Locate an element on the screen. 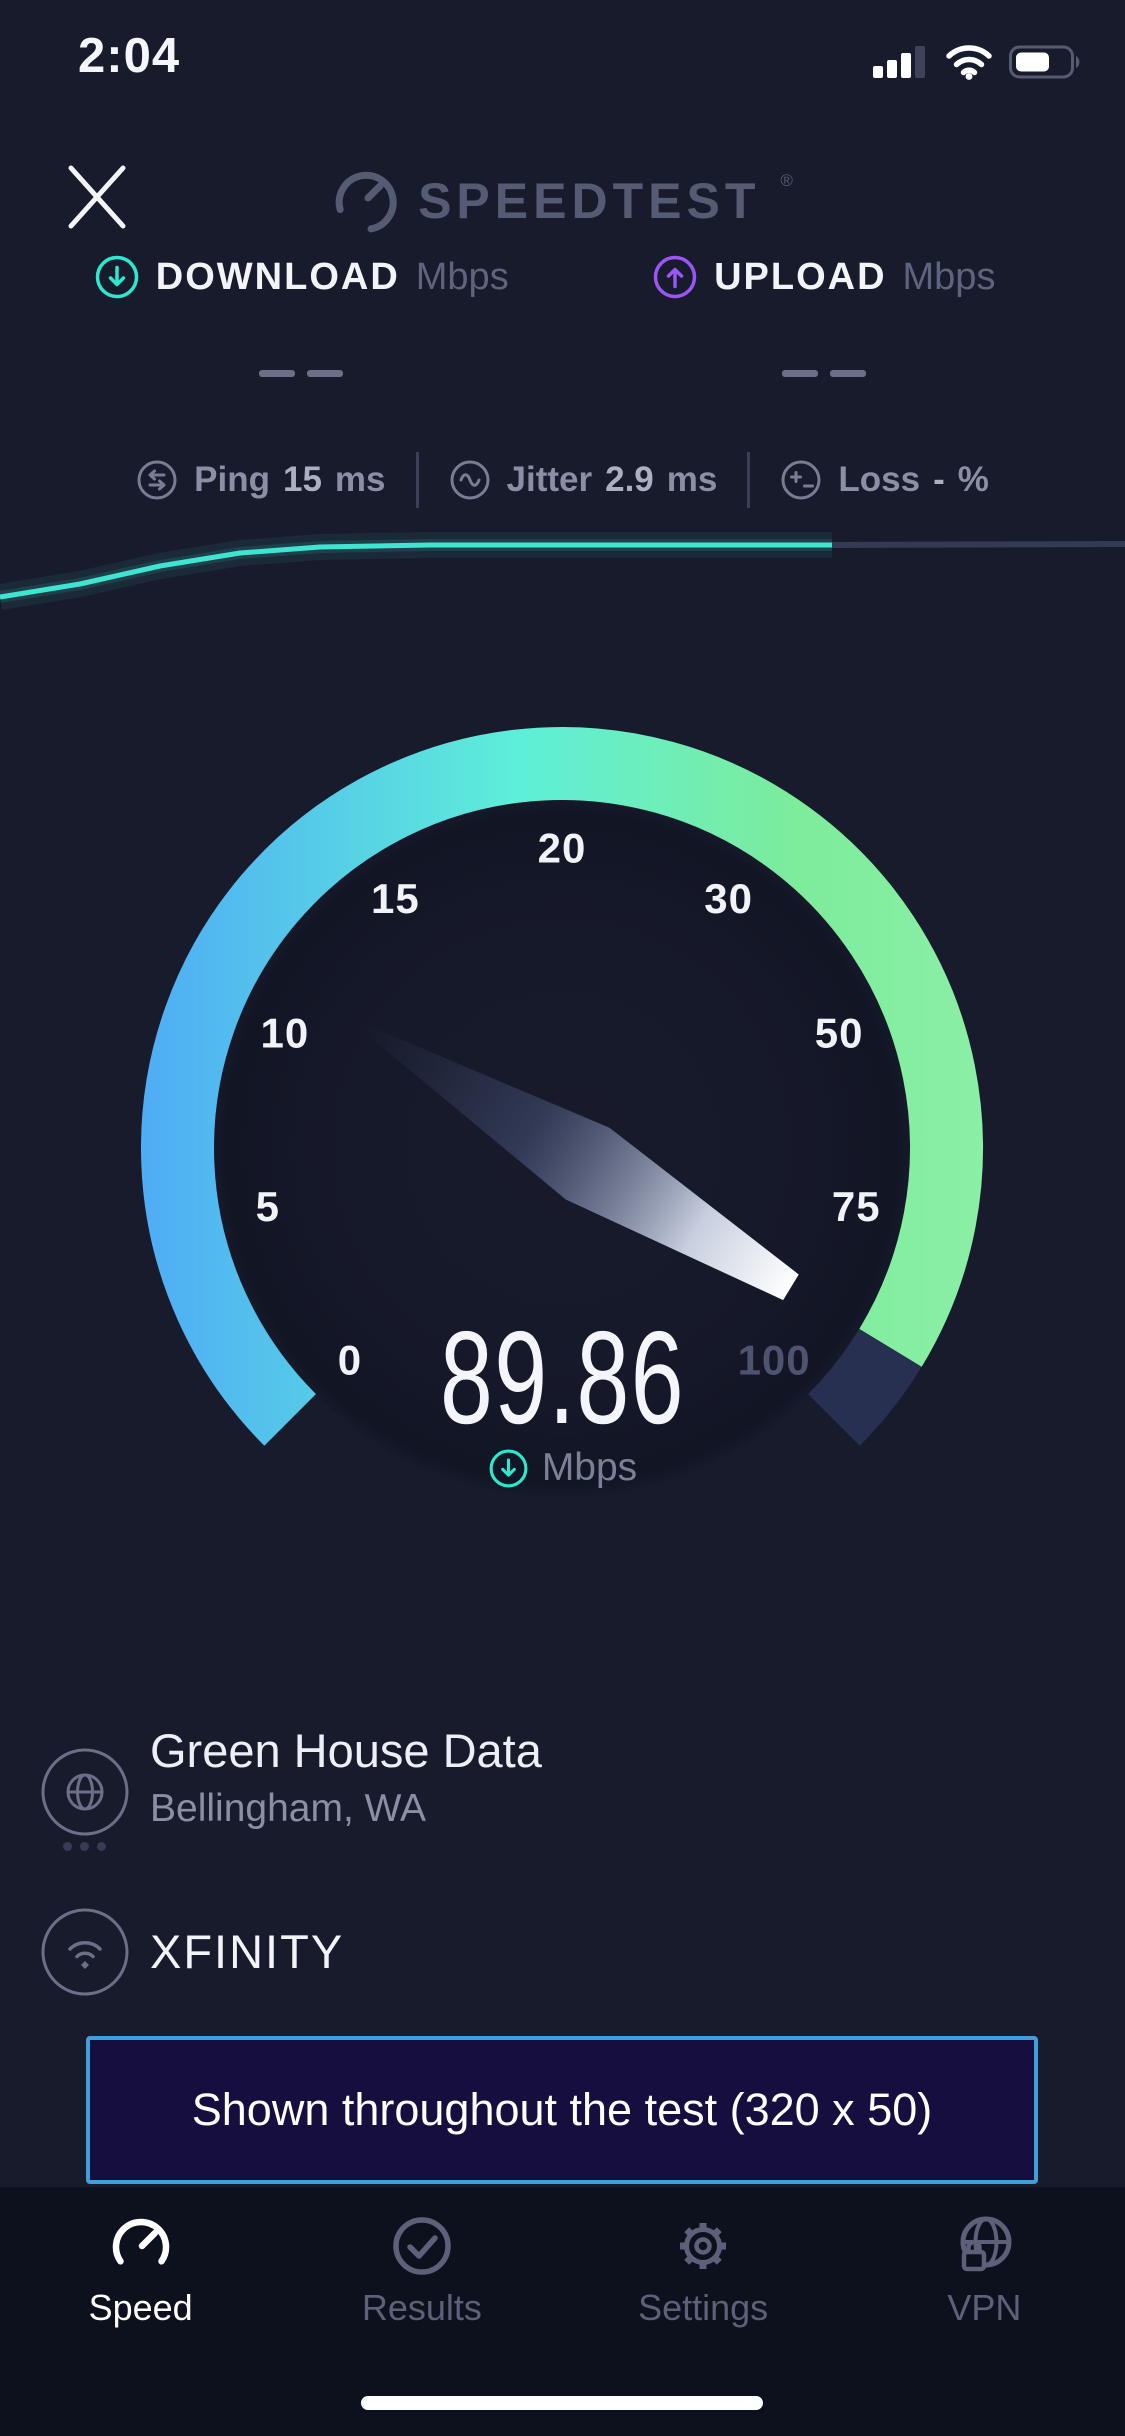  sparkline-progress is located at coordinates (416, 571).